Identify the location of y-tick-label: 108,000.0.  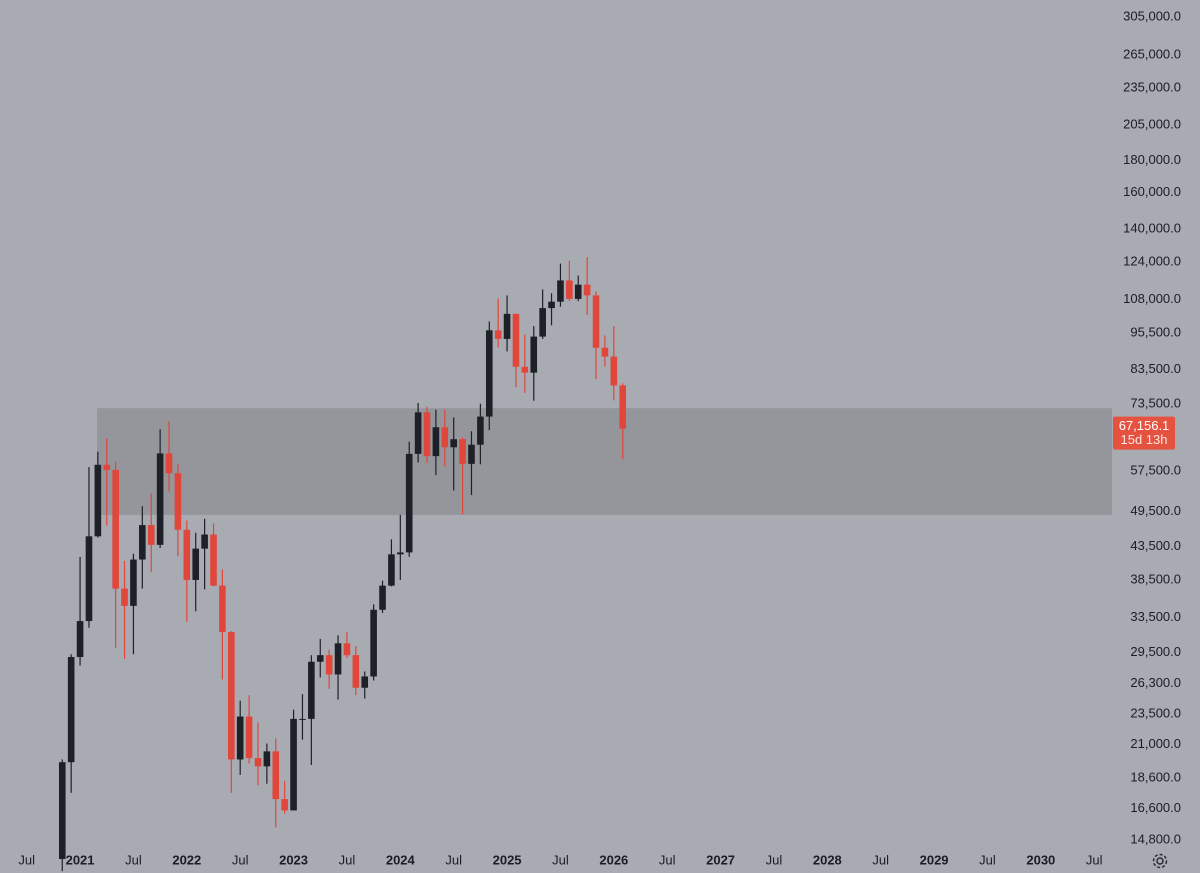
(1152, 298).